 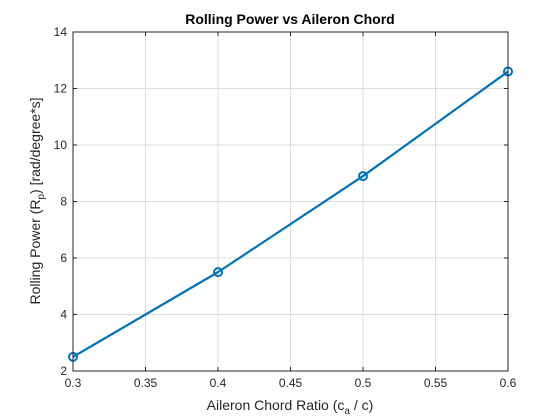 What do you see at coordinates (63, 202) in the screenshot?
I see `y-tick-label: 8` at bounding box center [63, 202].